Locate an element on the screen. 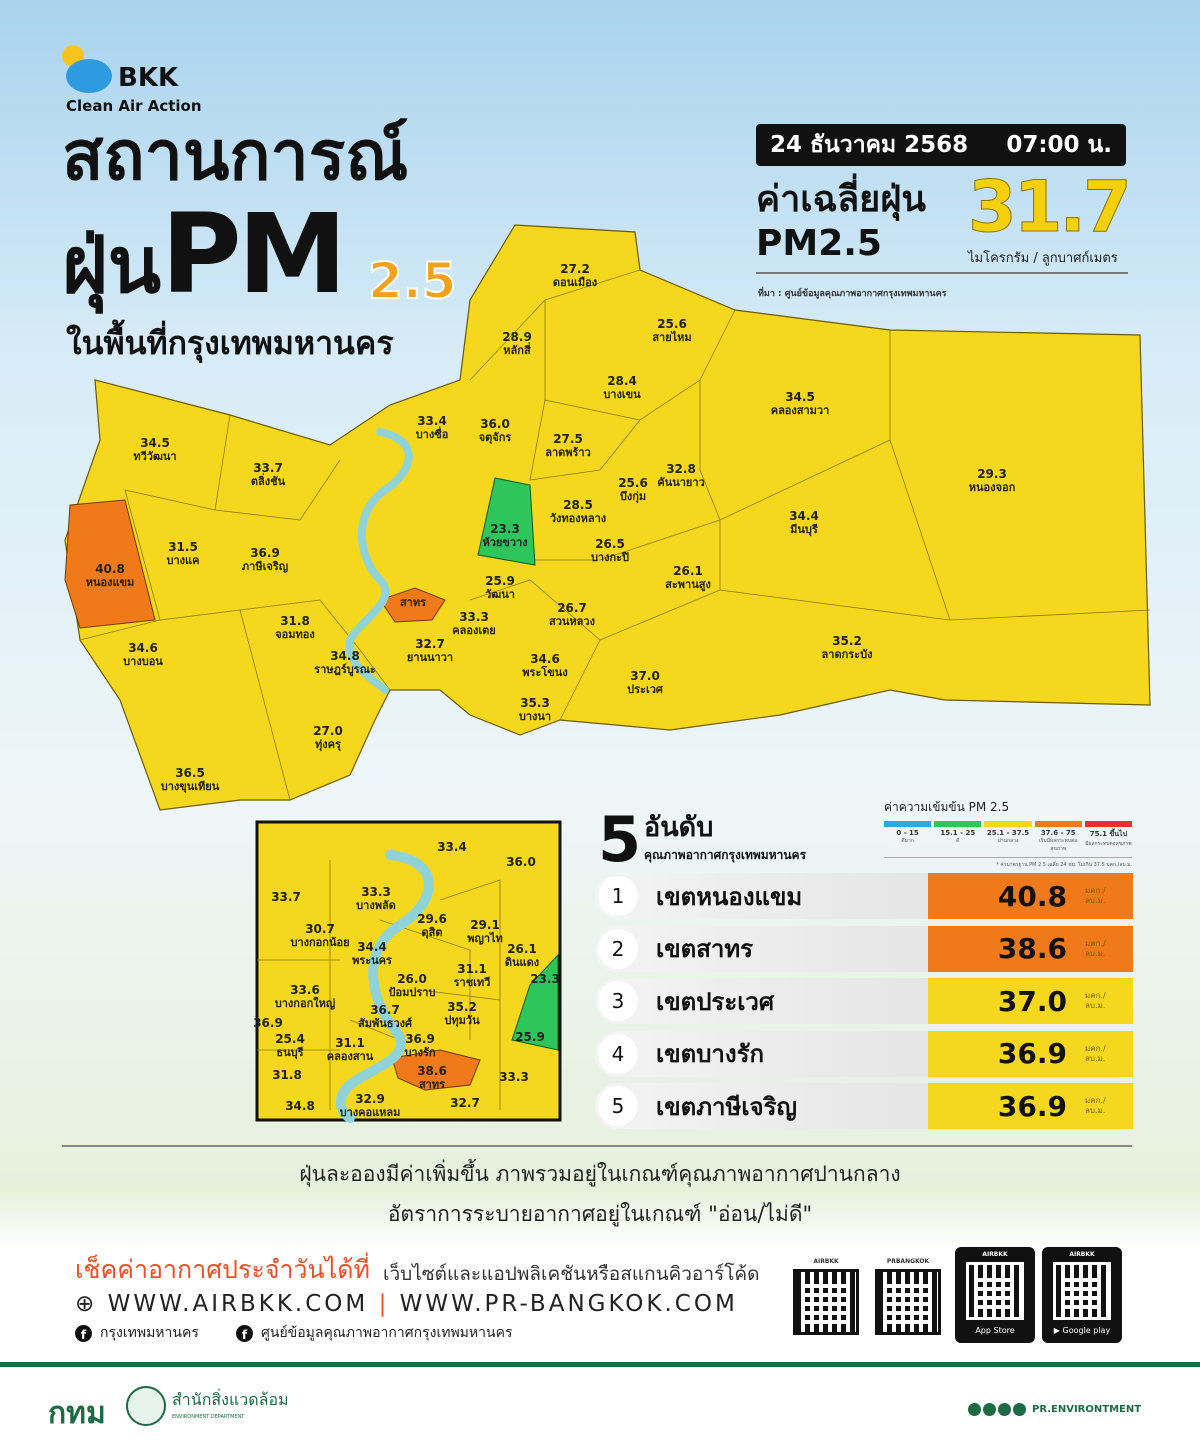  district-value: 29.1 is located at coordinates (485, 925).